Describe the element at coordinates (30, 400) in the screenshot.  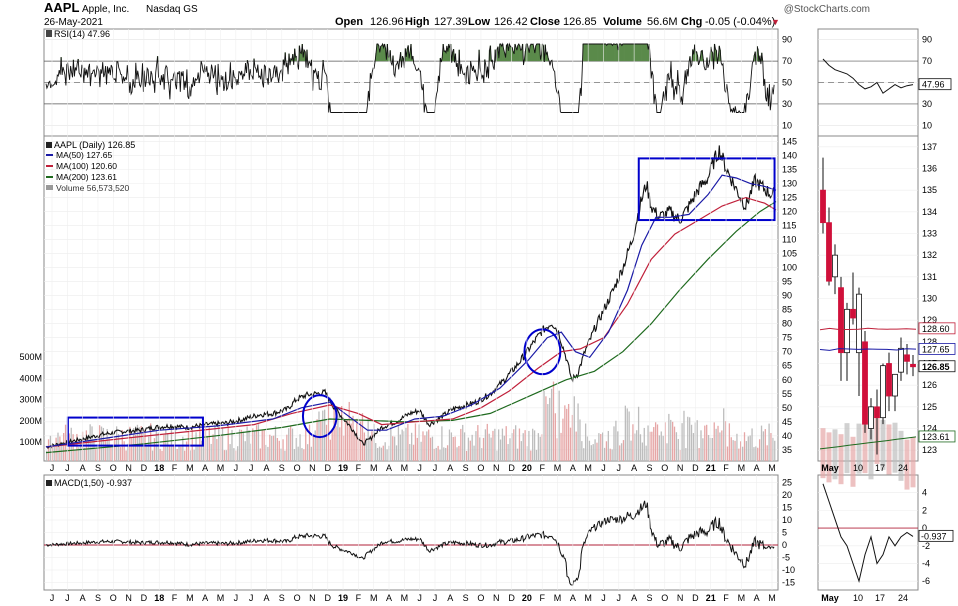
I see `volume-tick-label: 300M` at that location.